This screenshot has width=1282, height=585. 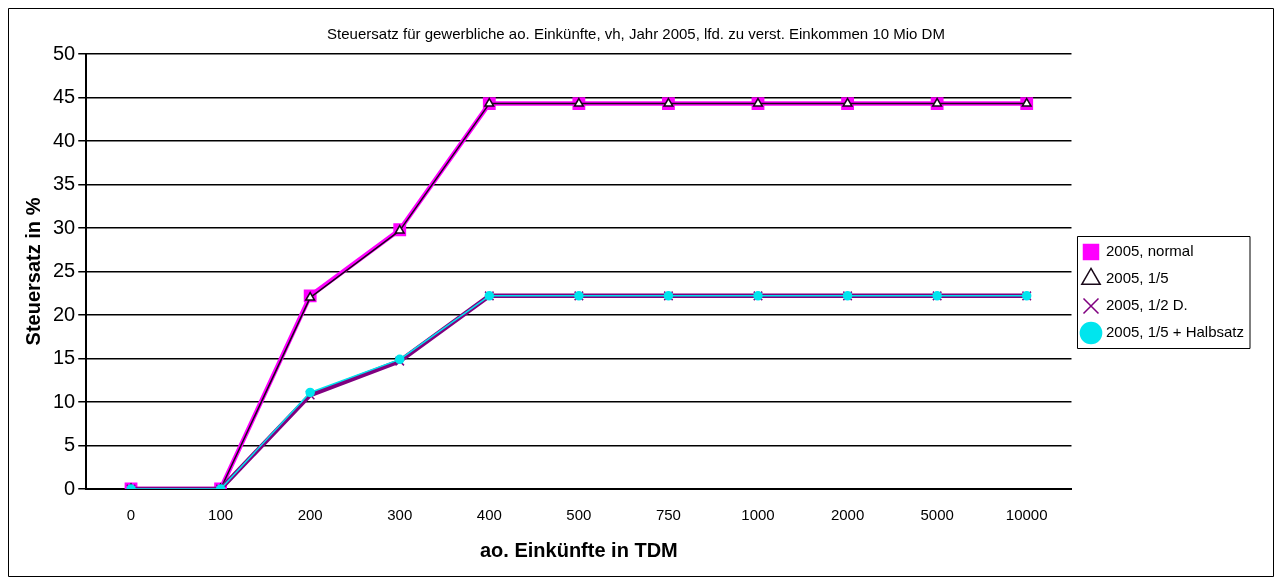 What do you see at coordinates (1026, 515) in the screenshot?
I see `x-tick-label: 10000` at bounding box center [1026, 515].